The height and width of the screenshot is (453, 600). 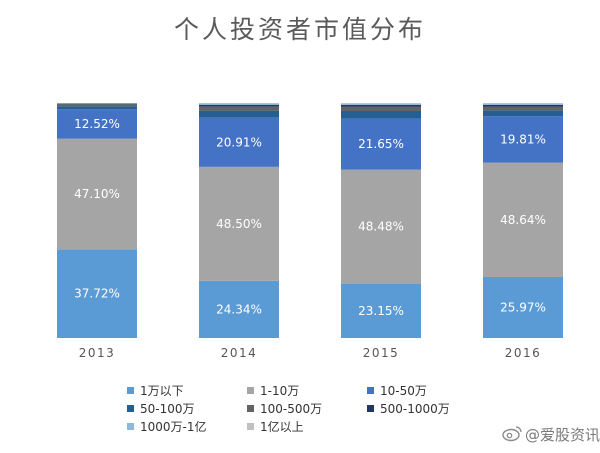 I want to click on data-label: 48.64%, so click(x=523, y=220).